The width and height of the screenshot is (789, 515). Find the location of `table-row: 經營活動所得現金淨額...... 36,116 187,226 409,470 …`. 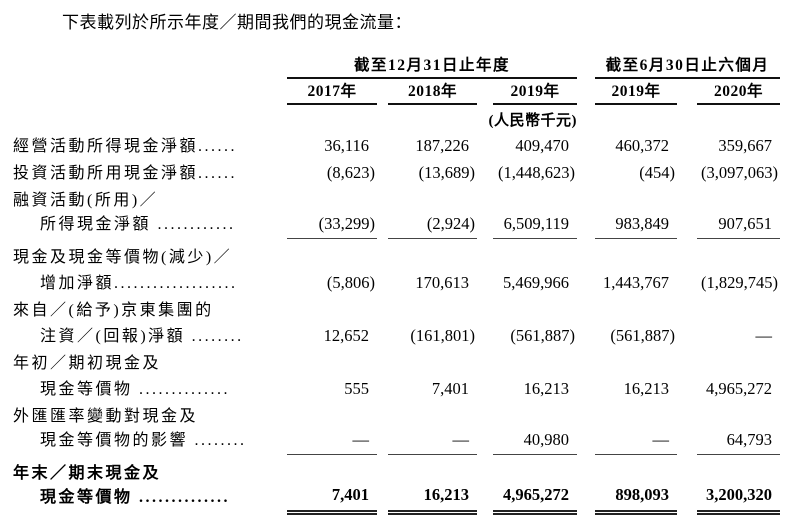

table-row: 經營活動所得現金淨額...... 36,116 187,226 409,470 … is located at coordinates (396, 143).